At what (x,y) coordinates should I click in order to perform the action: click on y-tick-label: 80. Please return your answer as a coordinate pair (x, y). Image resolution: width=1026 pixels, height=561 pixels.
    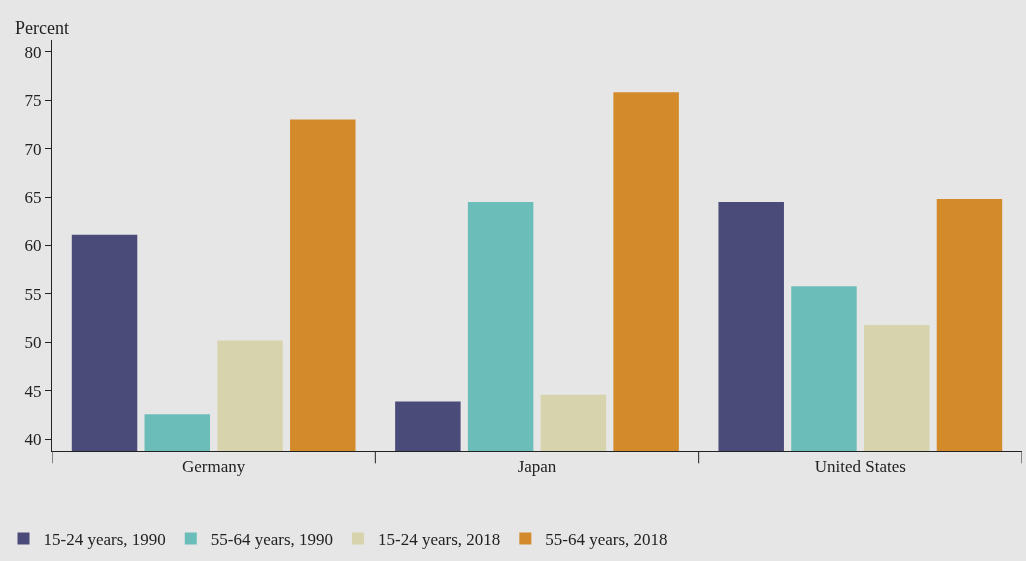
    Looking at the image, I should click on (33, 52).